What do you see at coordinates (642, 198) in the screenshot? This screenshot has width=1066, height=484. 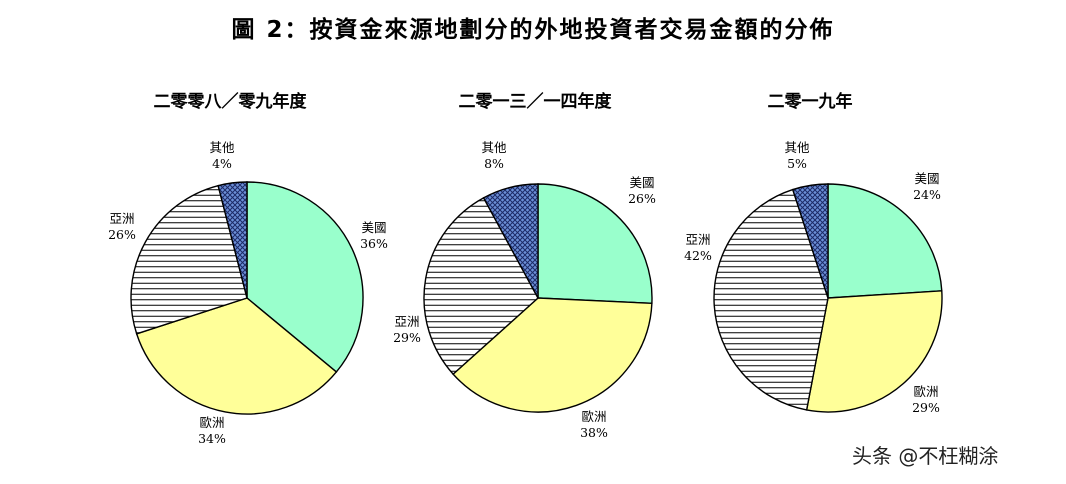 I see `slice-value-usa: 26%` at bounding box center [642, 198].